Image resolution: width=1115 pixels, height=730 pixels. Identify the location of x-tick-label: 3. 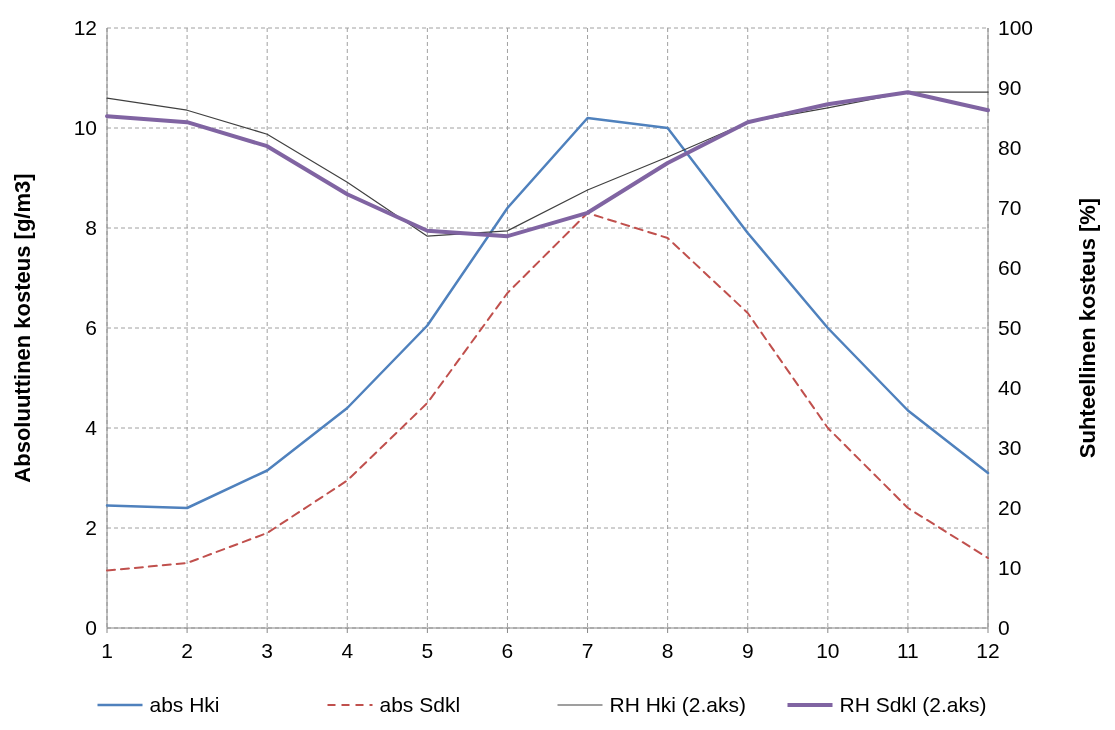
(267, 650).